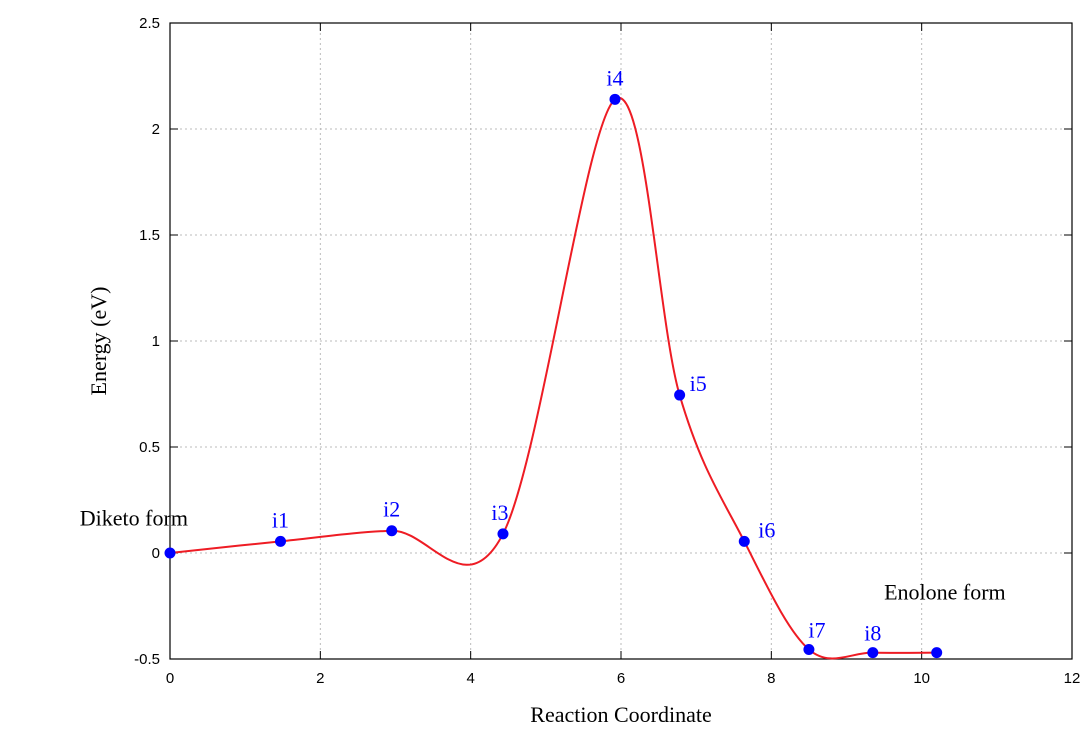 This screenshot has width=1092, height=730. Describe the element at coordinates (499, 512) in the screenshot. I see `point-label-i3: i3` at that location.